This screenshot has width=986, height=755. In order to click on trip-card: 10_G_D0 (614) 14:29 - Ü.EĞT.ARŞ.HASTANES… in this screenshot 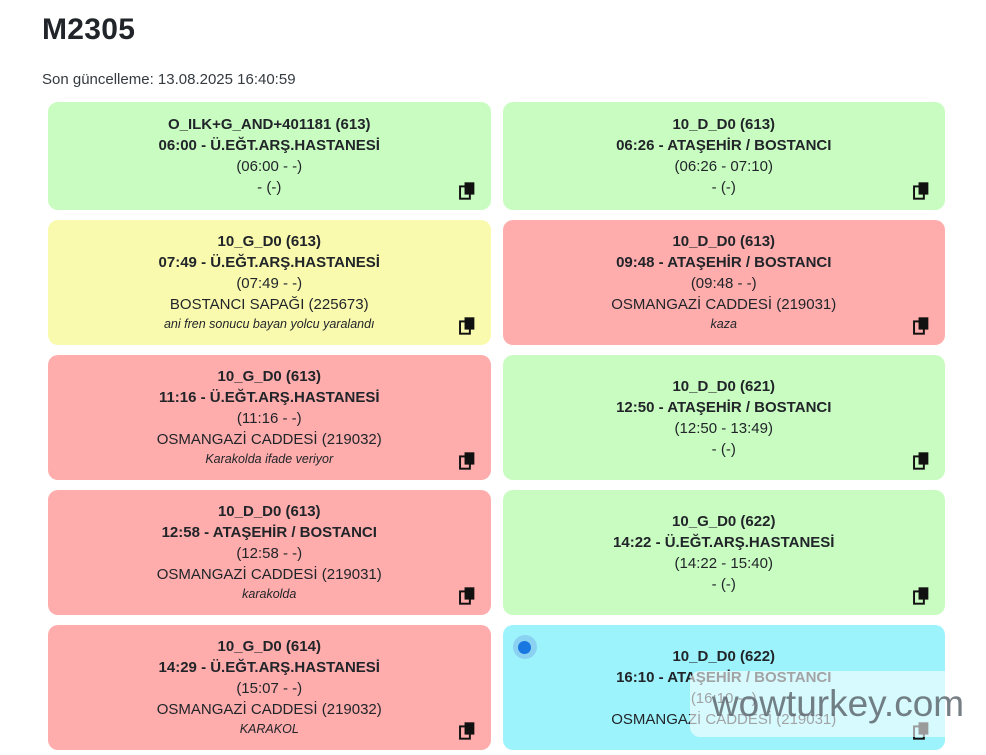, I will do `click(269, 687)`.